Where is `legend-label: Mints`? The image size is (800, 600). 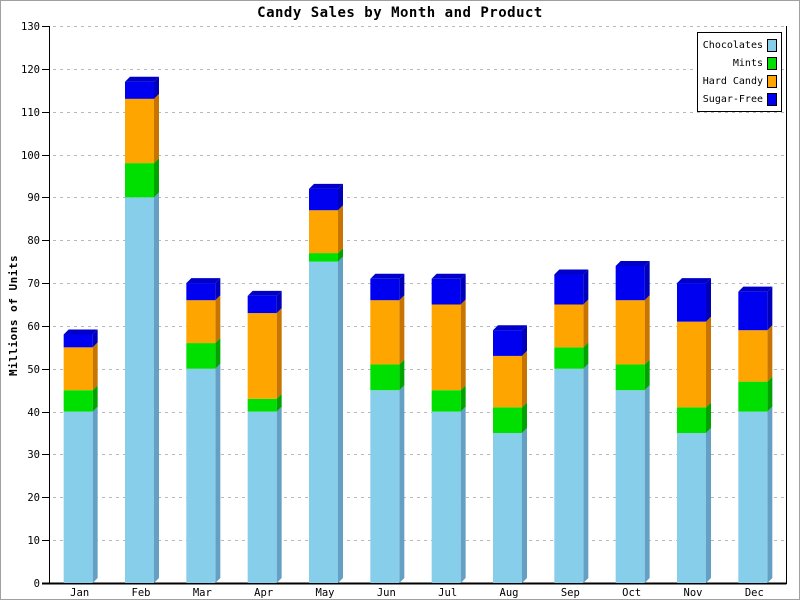 legend-label: Mints is located at coordinates (747, 63).